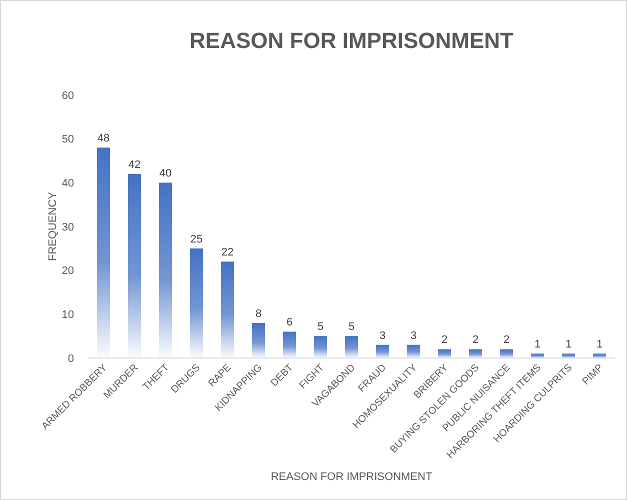 The height and width of the screenshot is (500, 627). Describe the element at coordinates (68, 96) in the screenshot. I see `y-tick-label: 60` at that location.